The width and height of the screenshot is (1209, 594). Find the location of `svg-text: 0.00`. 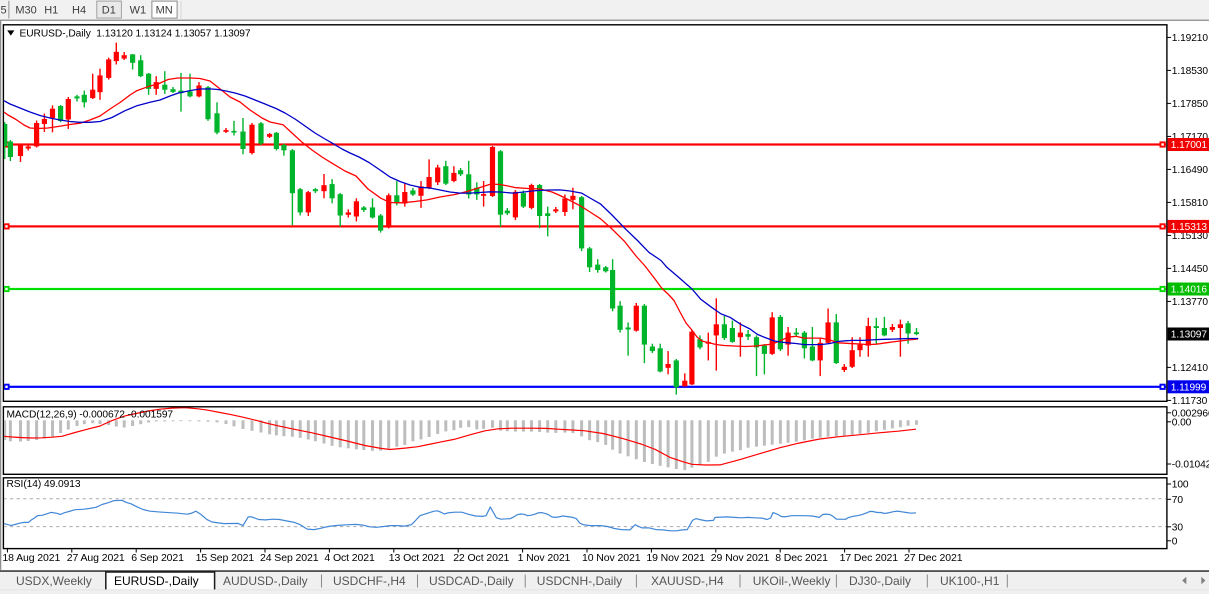

svg-text: 0.00 is located at coordinates (1182, 423).